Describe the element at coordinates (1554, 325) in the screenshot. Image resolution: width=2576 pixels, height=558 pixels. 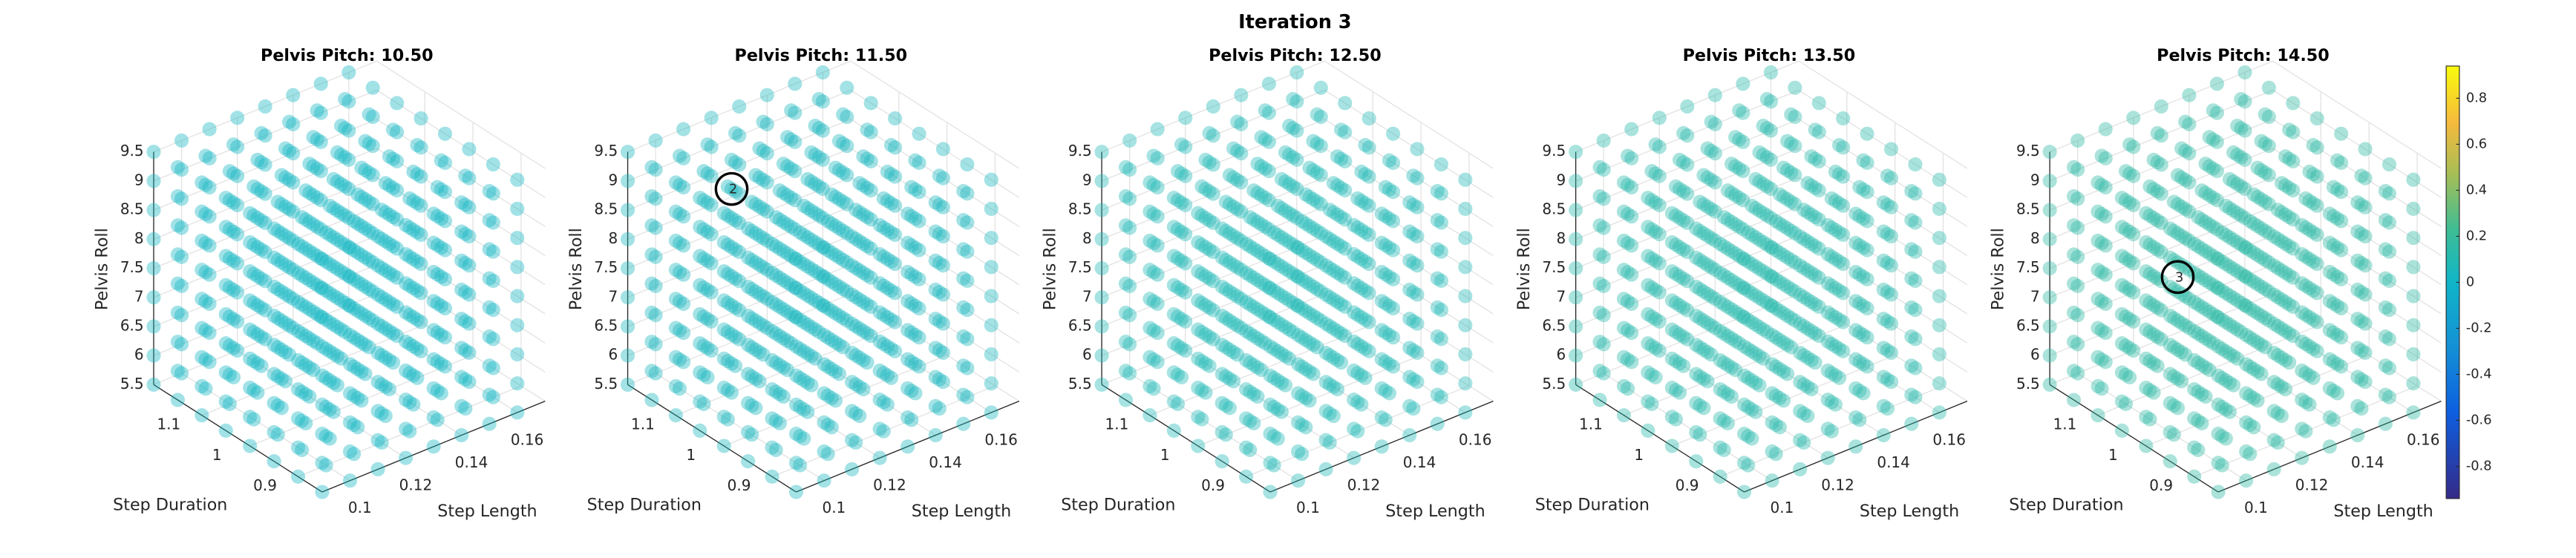
I see `z-tick-label: 6.5` at that location.